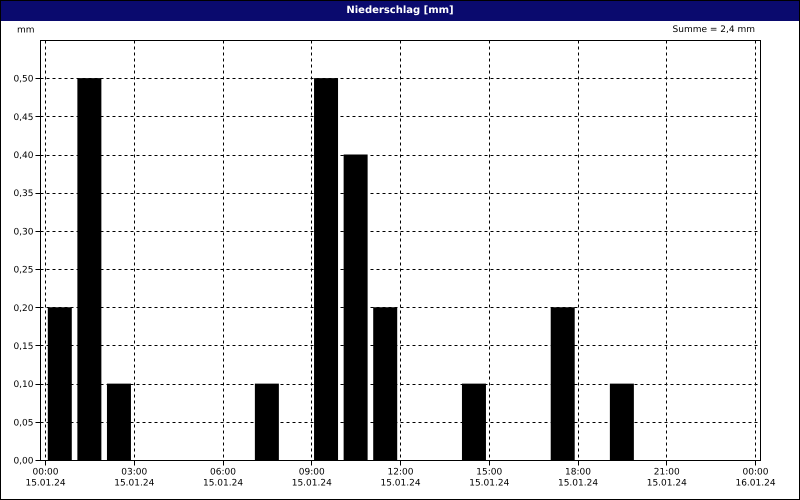 The height and width of the screenshot is (500, 800). Describe the element at coordinates (223, 478) in the screenshot. I see `x-tick-label: 06:00 15.01.24` at that location.